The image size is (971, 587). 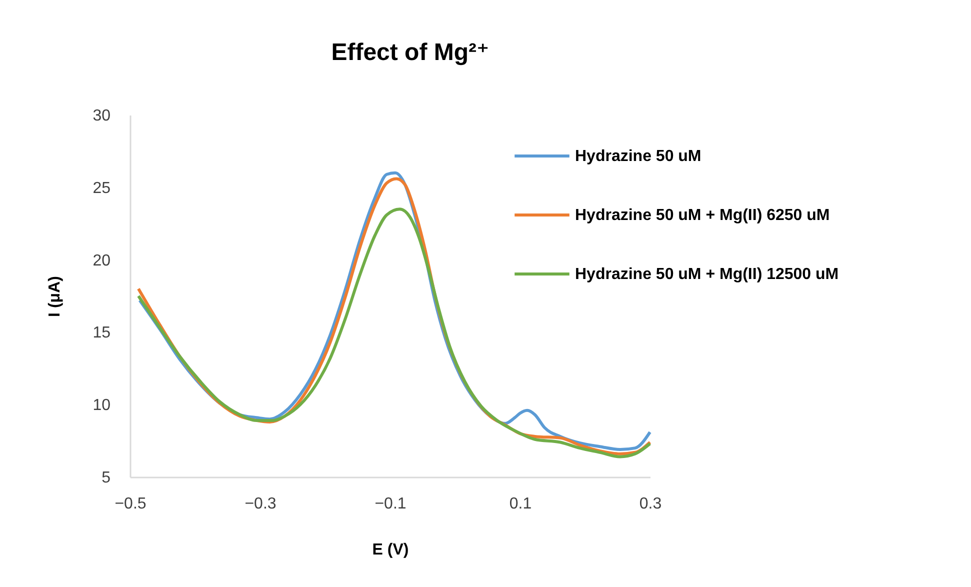 I want to click on y-tick-label: 25, so click(x=101, y=188).